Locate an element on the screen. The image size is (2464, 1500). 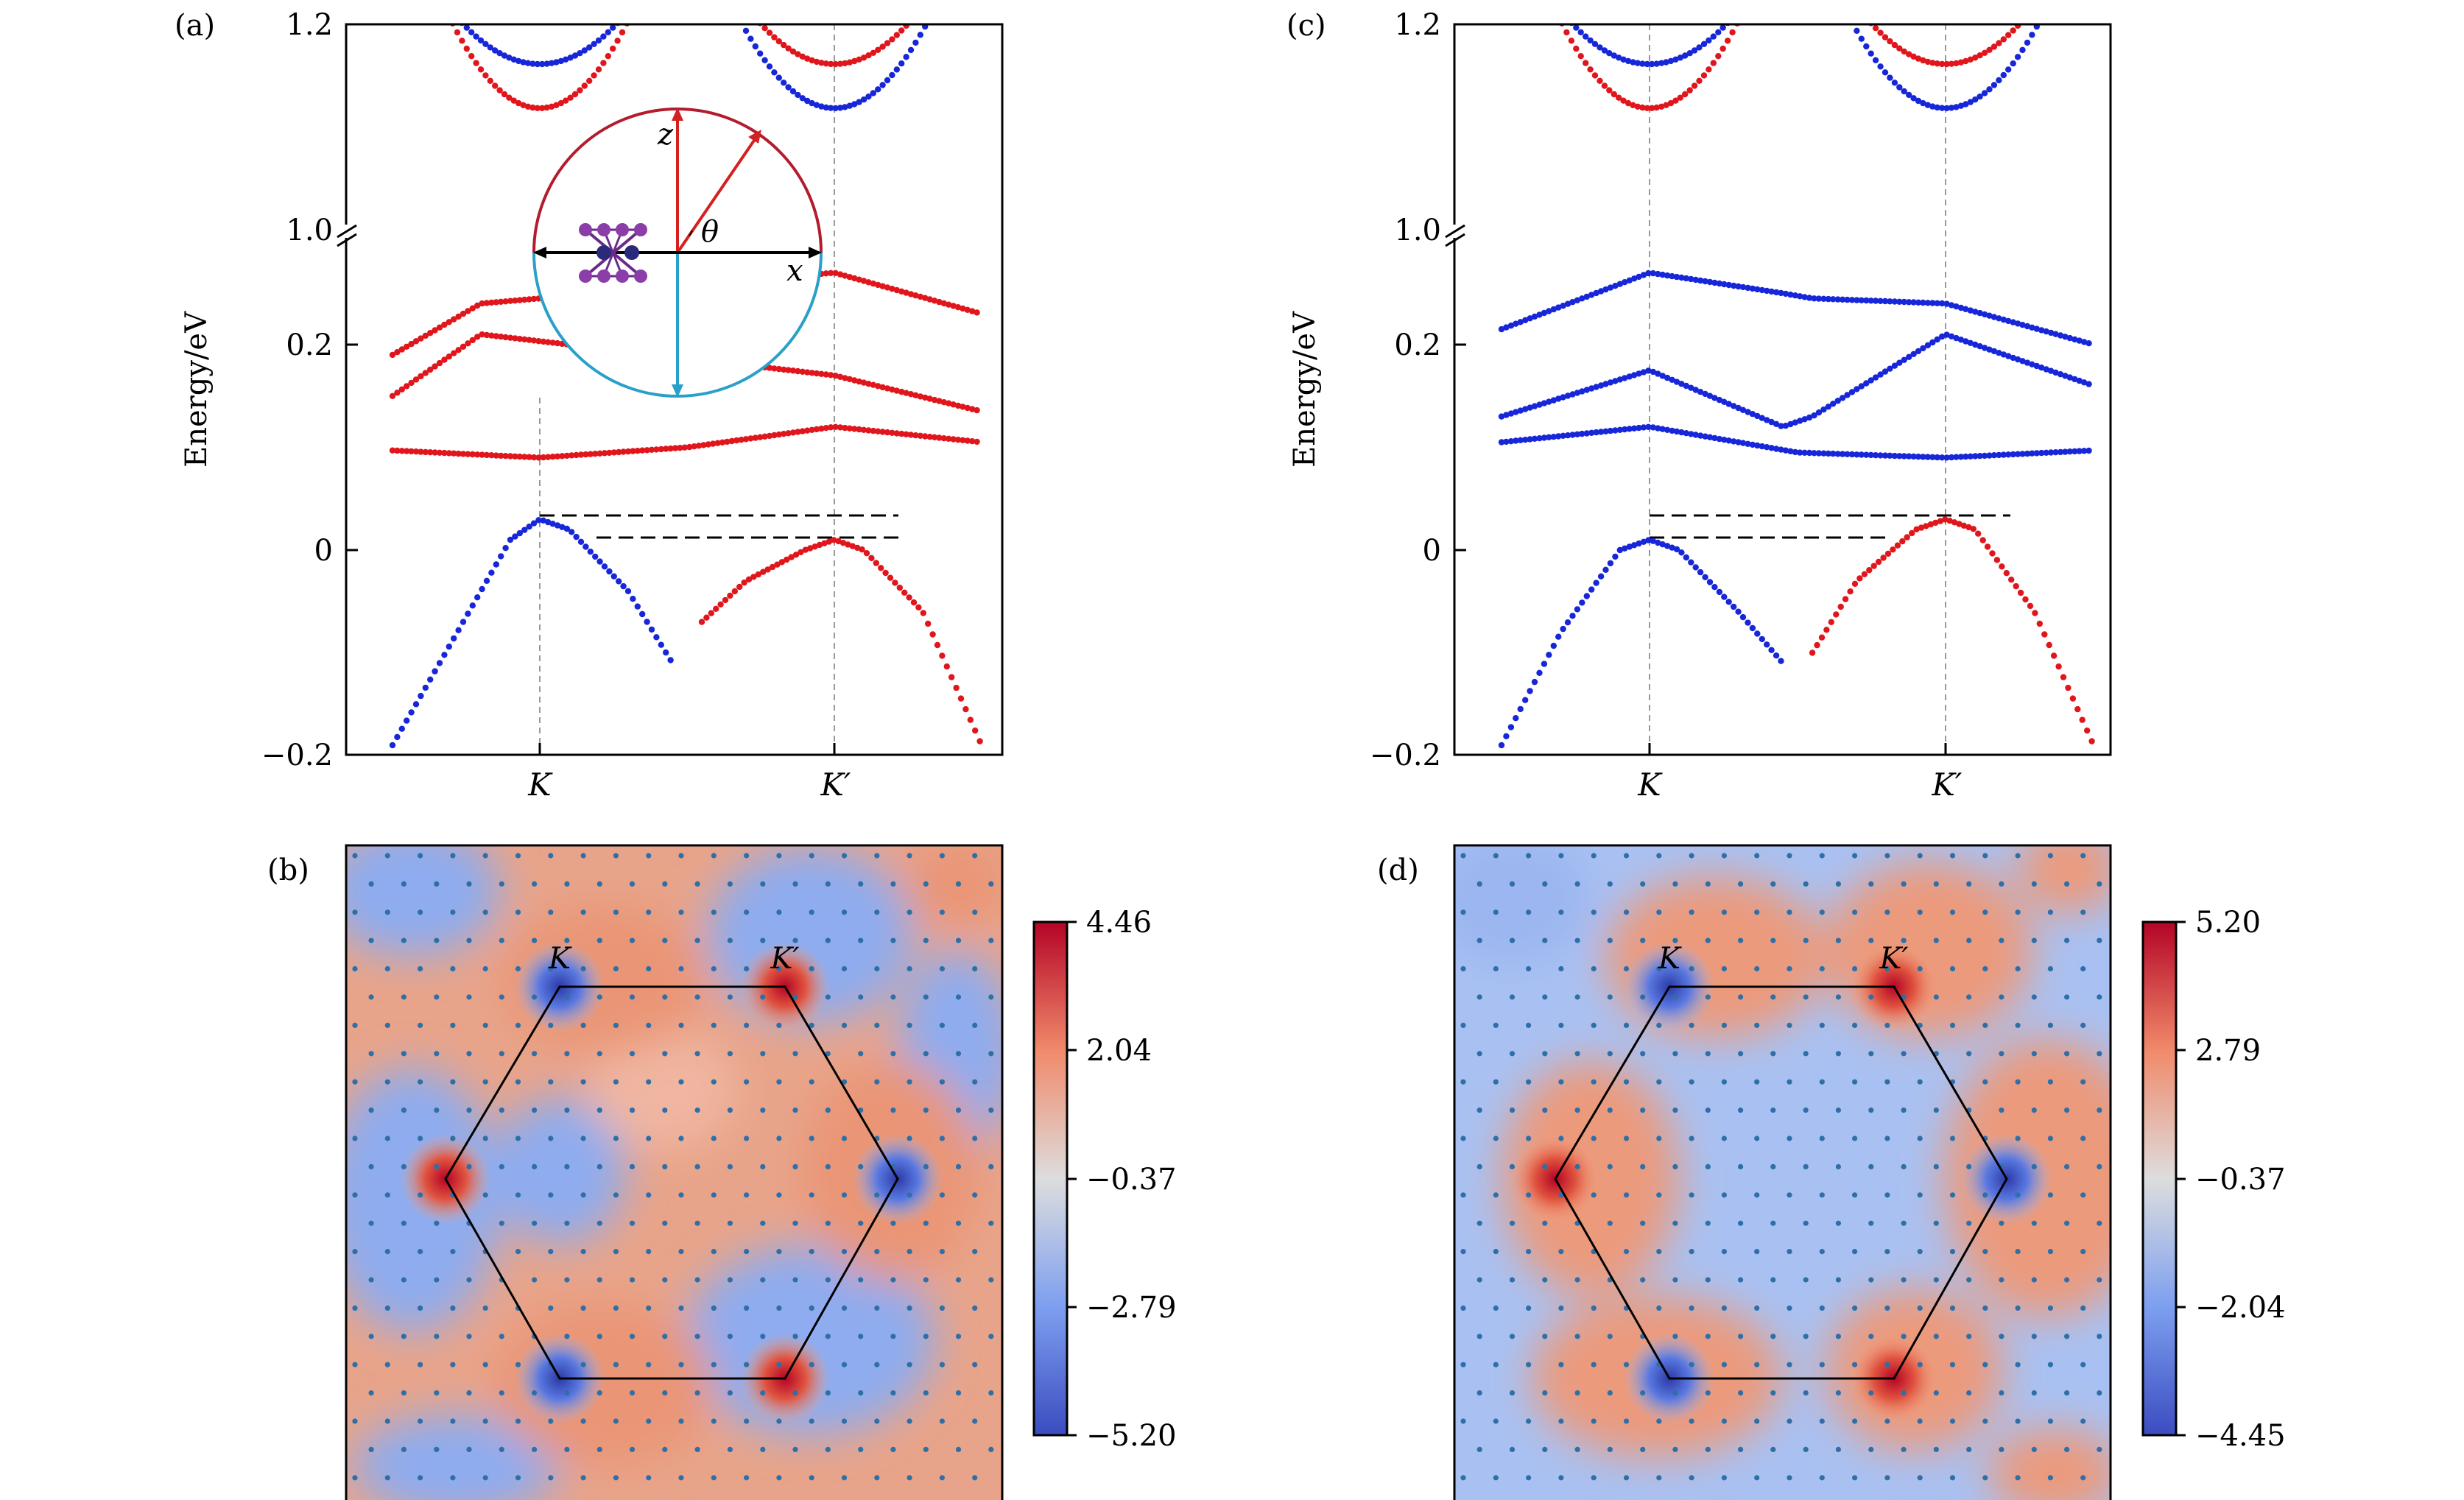
colorbar-b-tick-0: 4.46 is located at coordinates (1119, 923).